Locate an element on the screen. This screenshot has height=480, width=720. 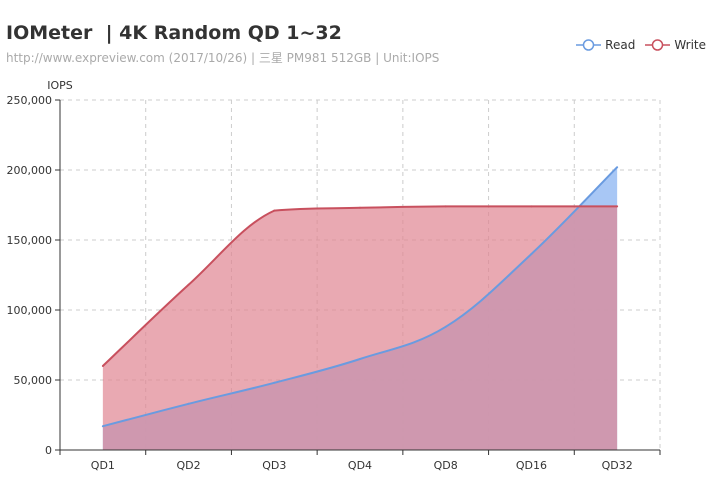
x-tick-label: QD3 is located at coordinates (274, 465).